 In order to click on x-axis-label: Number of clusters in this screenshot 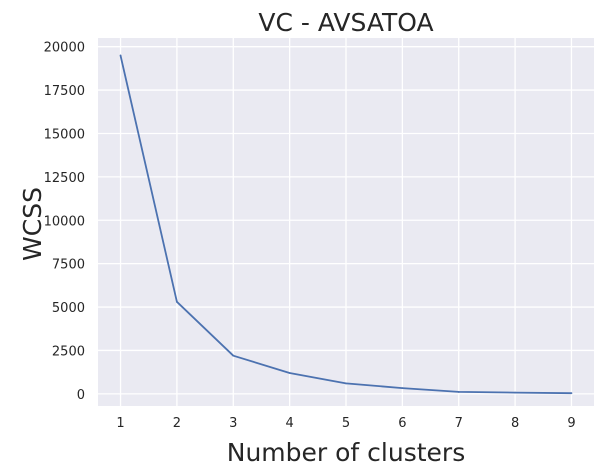, I will do `click(346, 452)`.